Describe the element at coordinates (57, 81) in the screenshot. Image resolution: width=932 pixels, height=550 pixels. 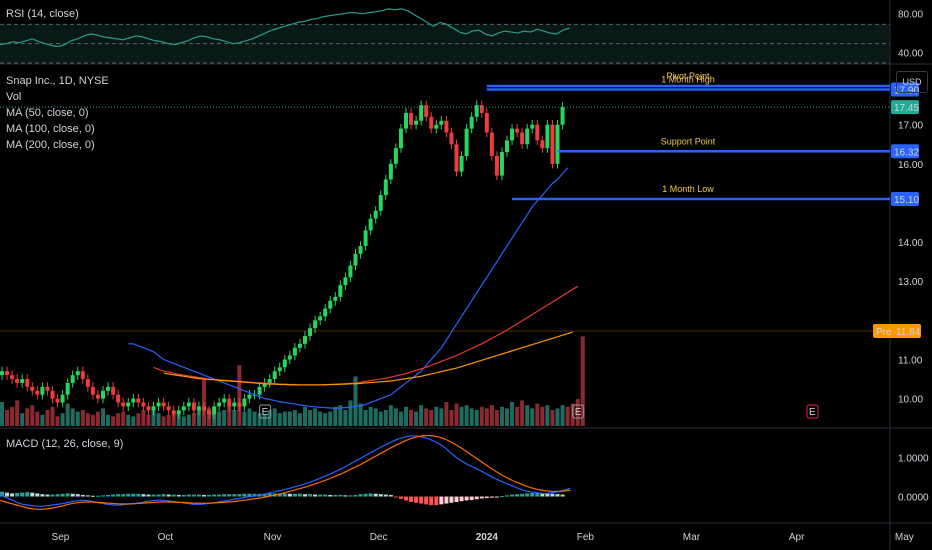
I see `legend-instrument: Snap Inc., 1D, NYSE` at that location.